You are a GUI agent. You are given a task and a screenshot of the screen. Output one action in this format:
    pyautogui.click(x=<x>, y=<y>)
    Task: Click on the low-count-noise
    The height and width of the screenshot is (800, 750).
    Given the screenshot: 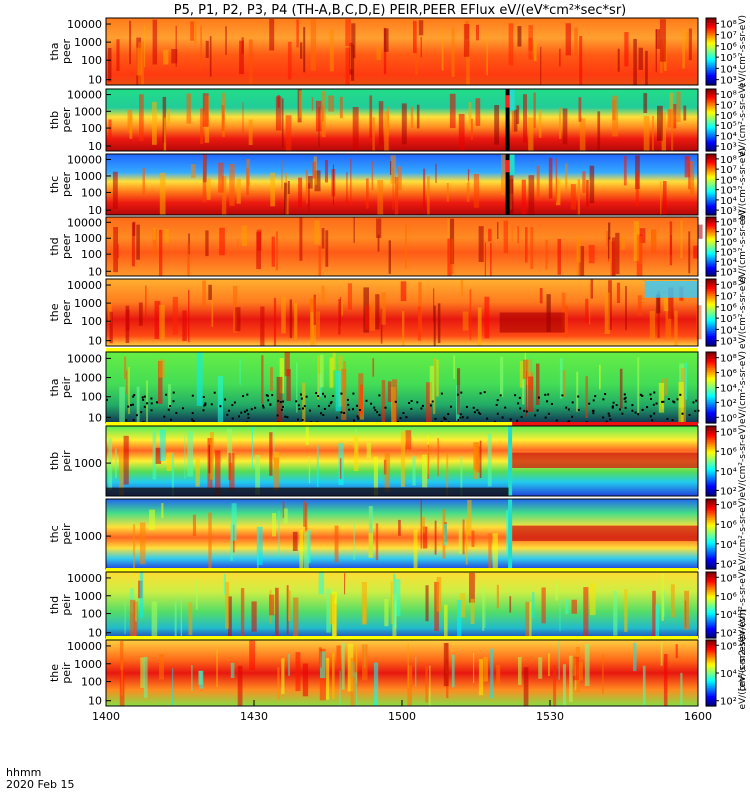 What is the action you would take?
    pyautogui.click(x=403, y=408)
    